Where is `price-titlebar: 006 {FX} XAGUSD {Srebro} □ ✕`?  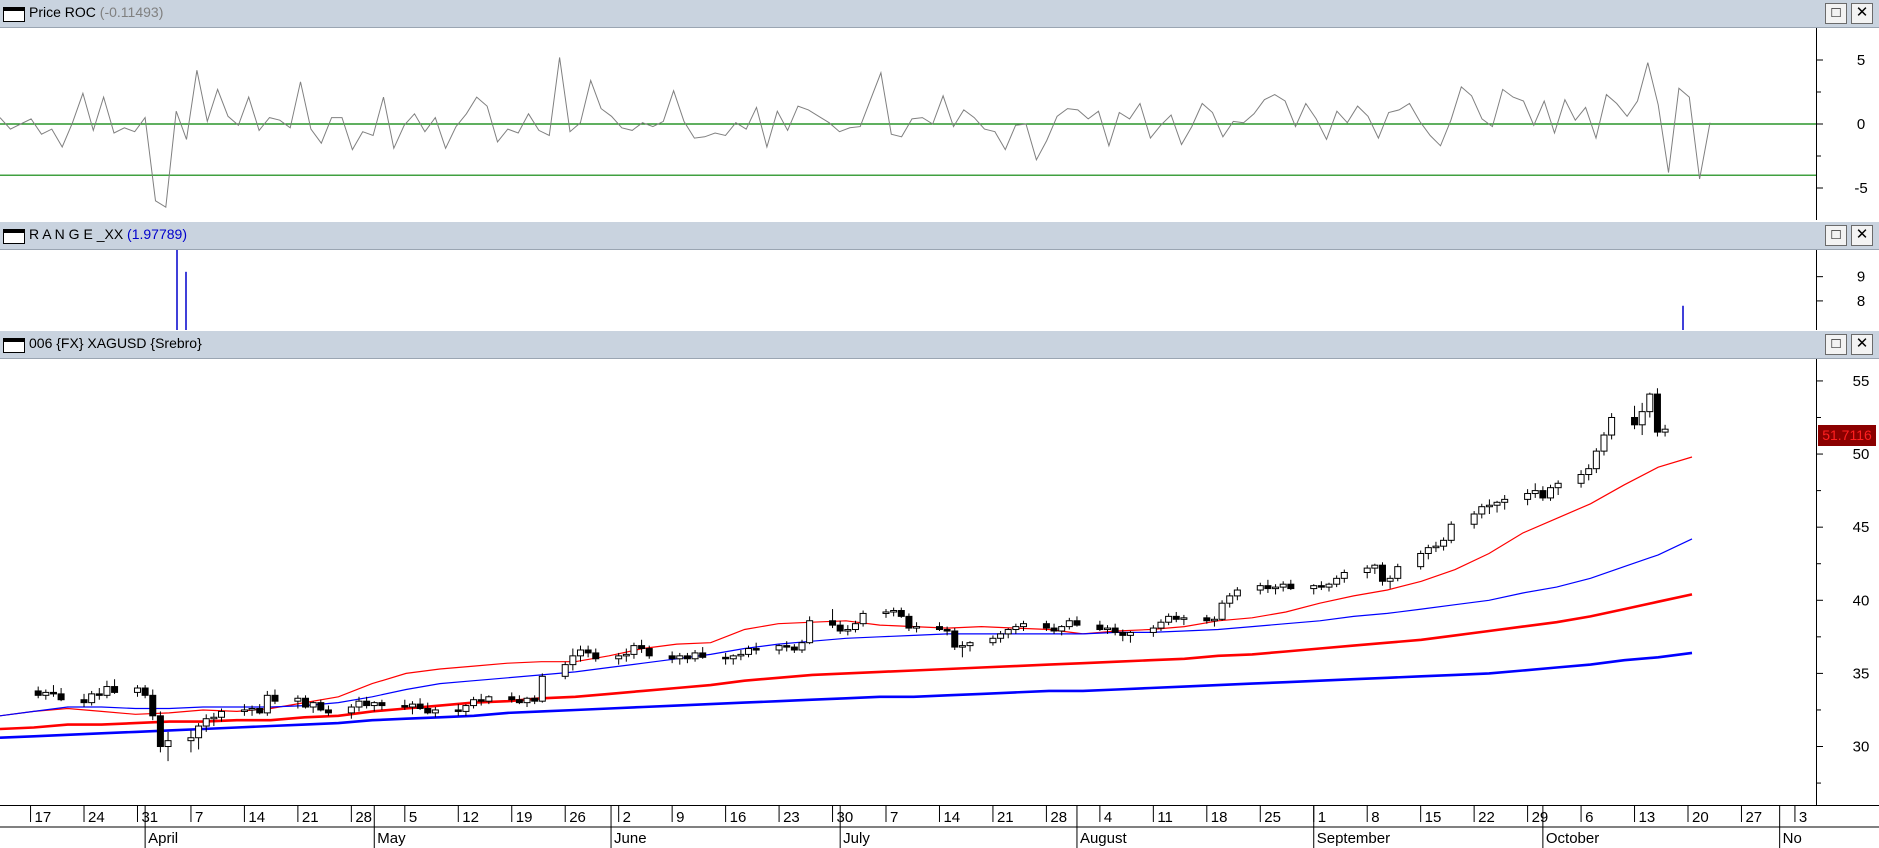 price-titlebar: 006 {FX} XAGUSD {Srebro} □ ✕ is located at coordinates (939, 345).